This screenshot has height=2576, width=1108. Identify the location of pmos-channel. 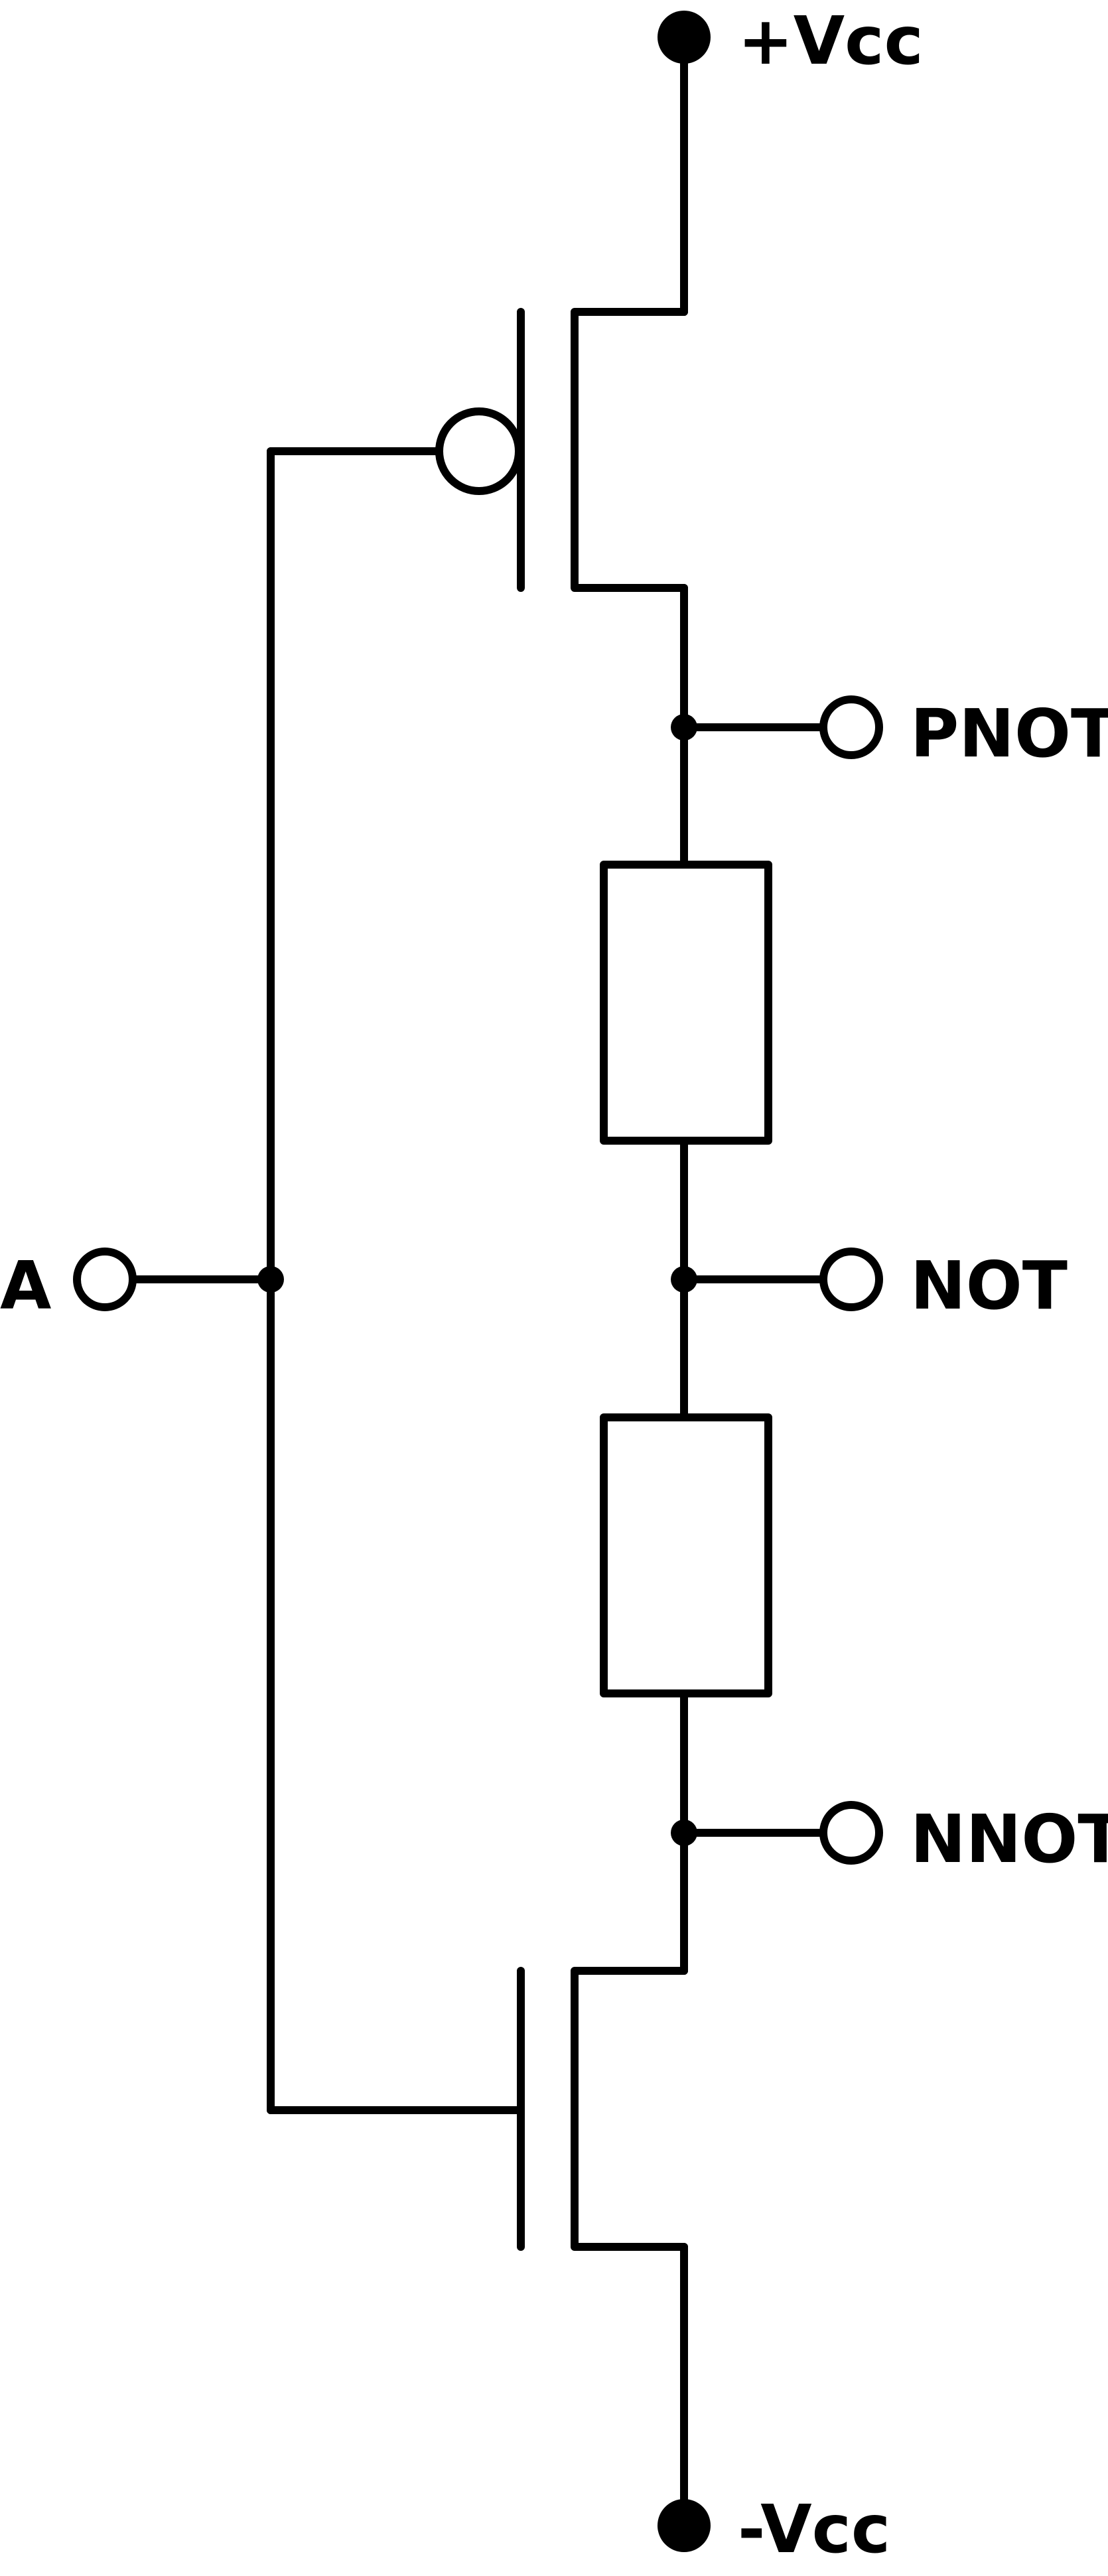
(629, 450).